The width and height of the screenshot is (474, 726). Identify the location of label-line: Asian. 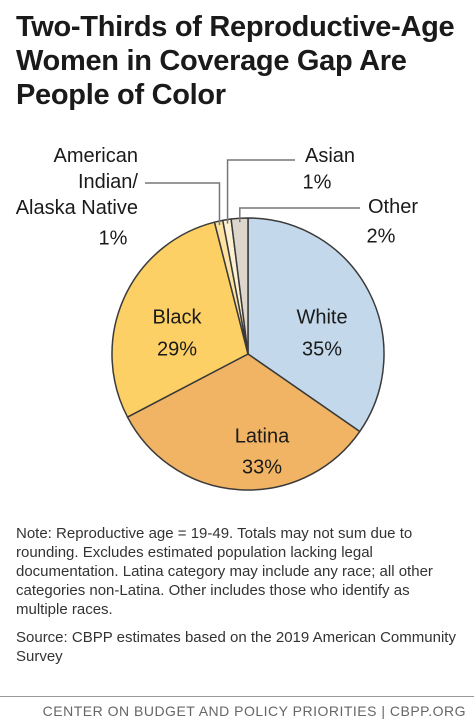
(330, 156).